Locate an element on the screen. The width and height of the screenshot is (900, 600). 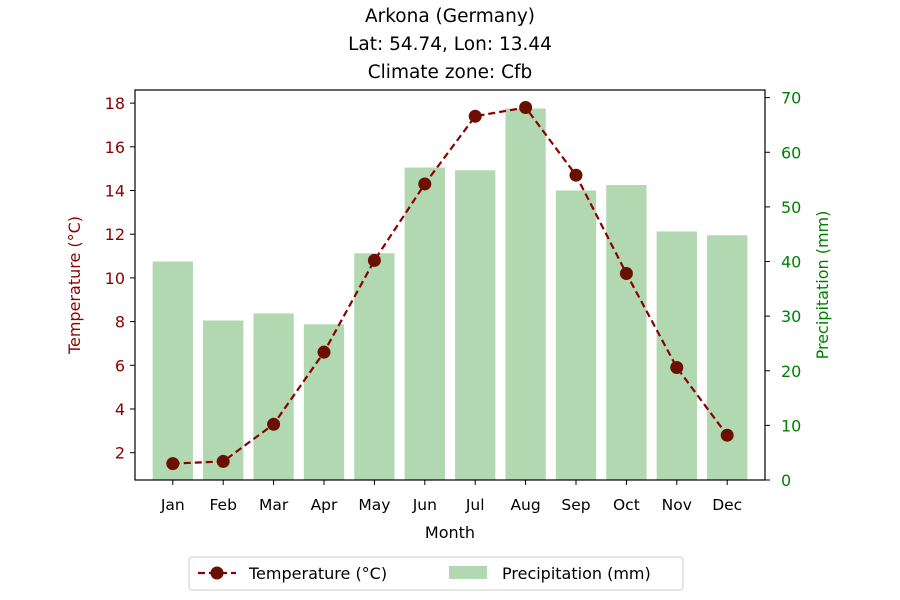
x-tick-label: Nov is located at coordinates (677, 505).